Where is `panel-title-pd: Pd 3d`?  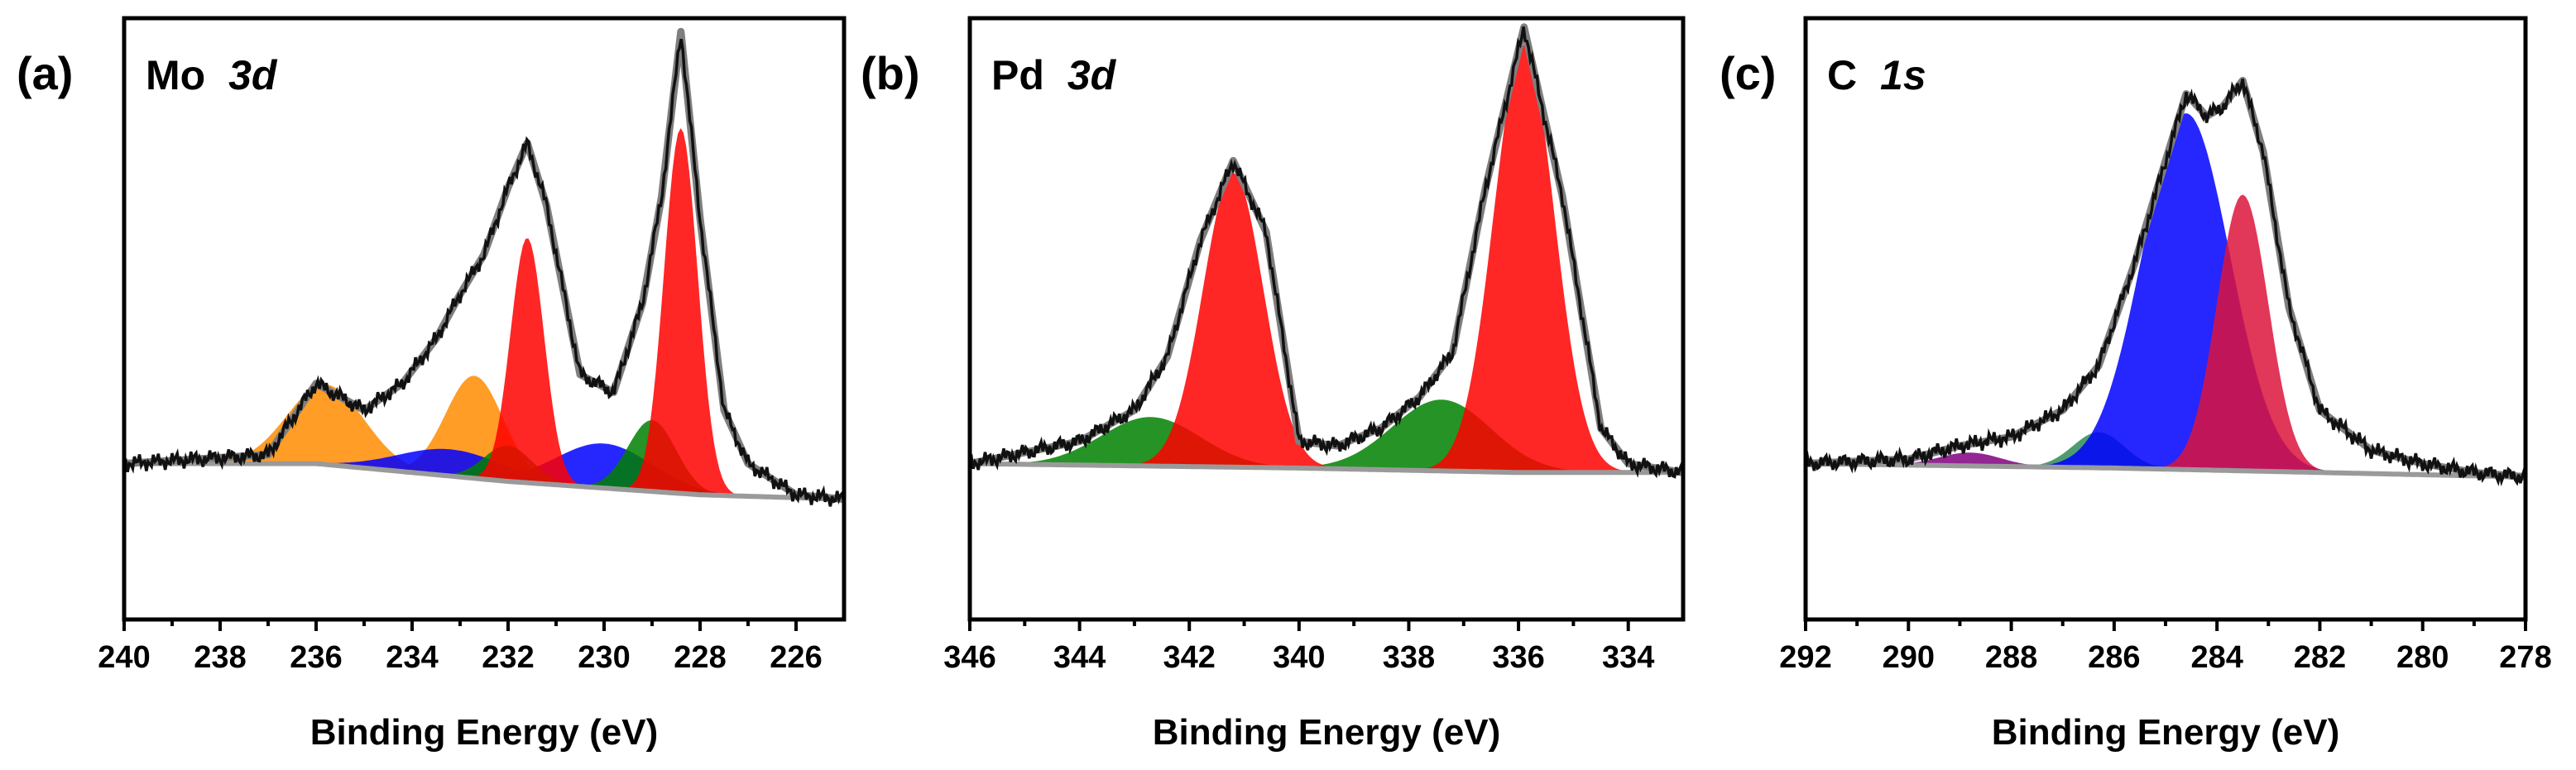 panel-title-pd: Pd 3d is located at coordinates (1054, 75).